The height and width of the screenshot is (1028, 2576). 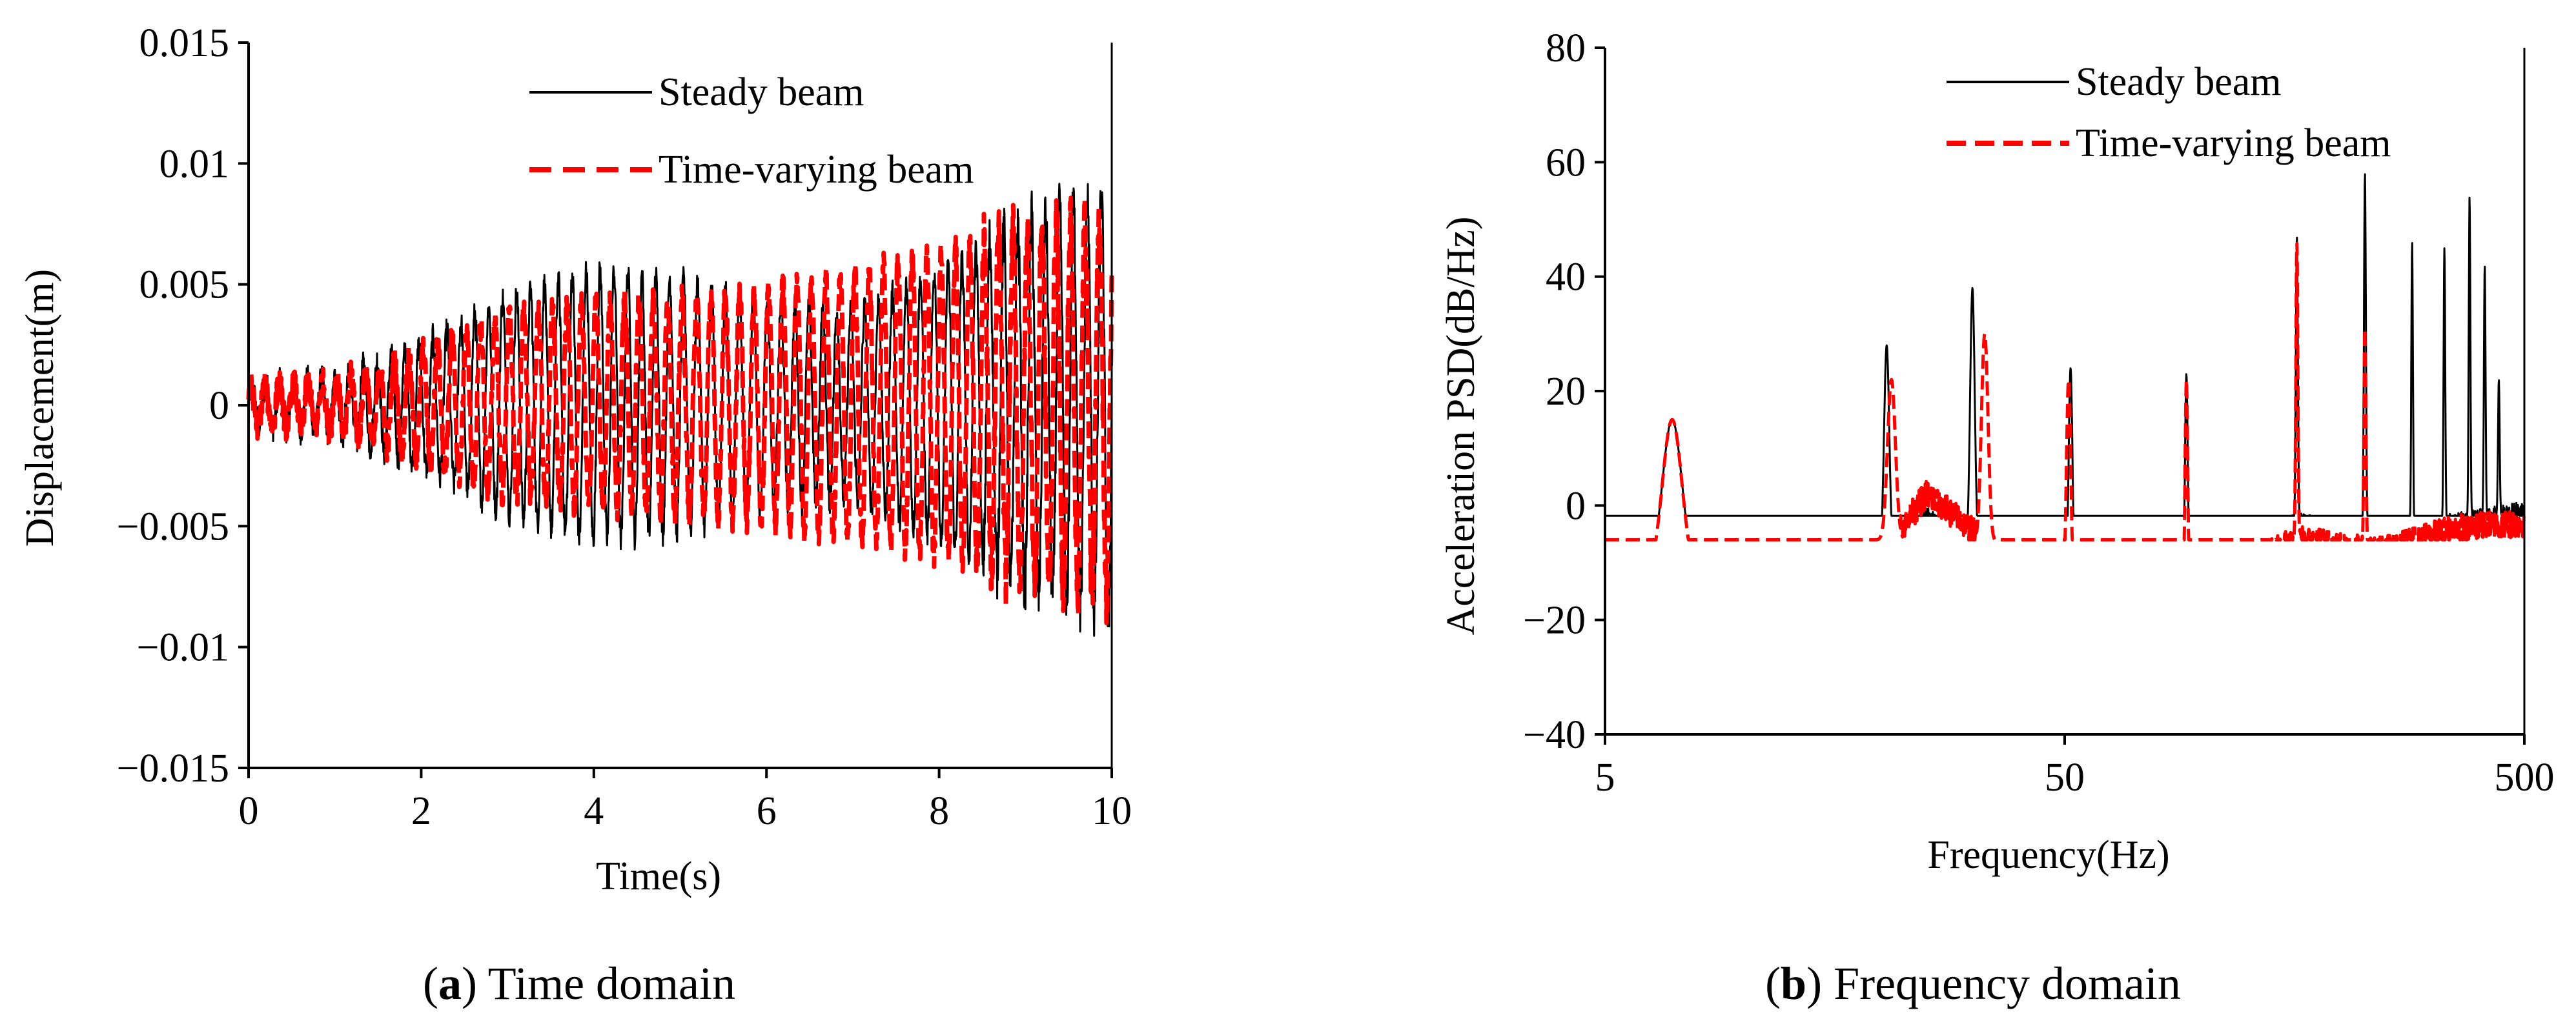 What do you see at coordinates (1112, 811) in the screenshot?
I see `x-tick-label: 10` at bounding box center [1112, 811].